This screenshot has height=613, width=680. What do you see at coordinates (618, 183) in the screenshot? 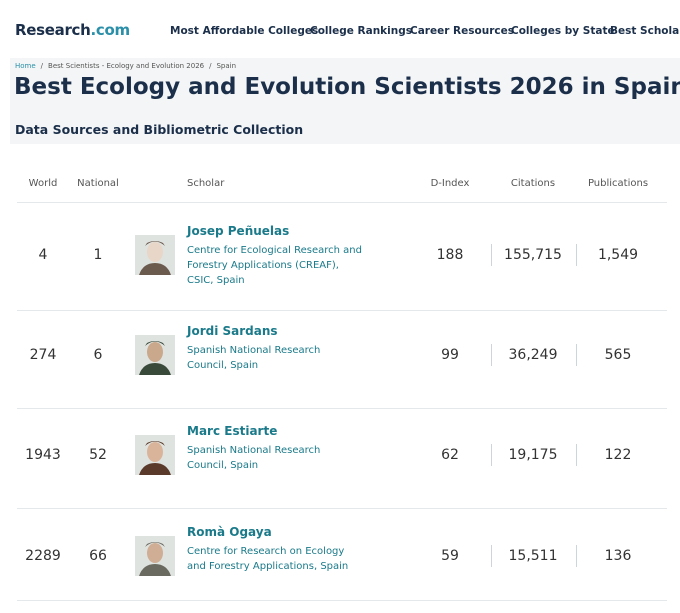
I see `column-header: Publications` at bounding box center [618, 183].